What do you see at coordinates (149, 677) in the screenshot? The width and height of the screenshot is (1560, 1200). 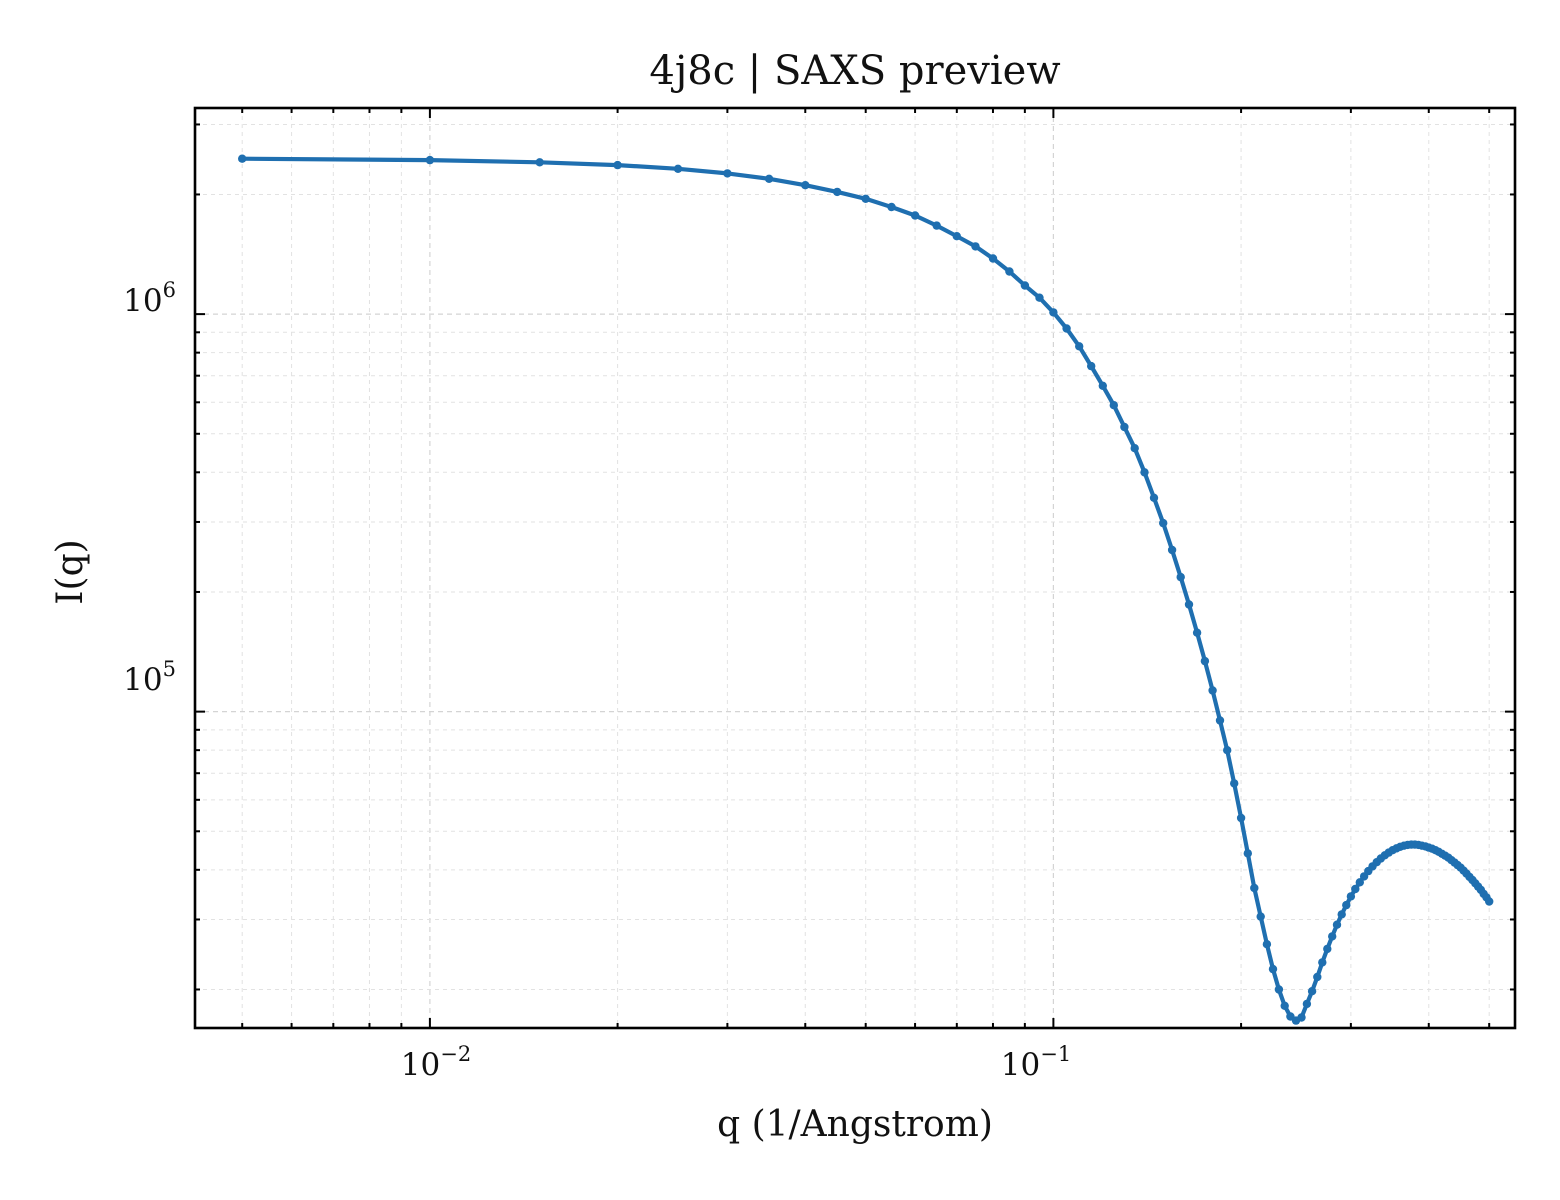 I see `y-tick-label: 10⁵` at bounding box center [149, 677].